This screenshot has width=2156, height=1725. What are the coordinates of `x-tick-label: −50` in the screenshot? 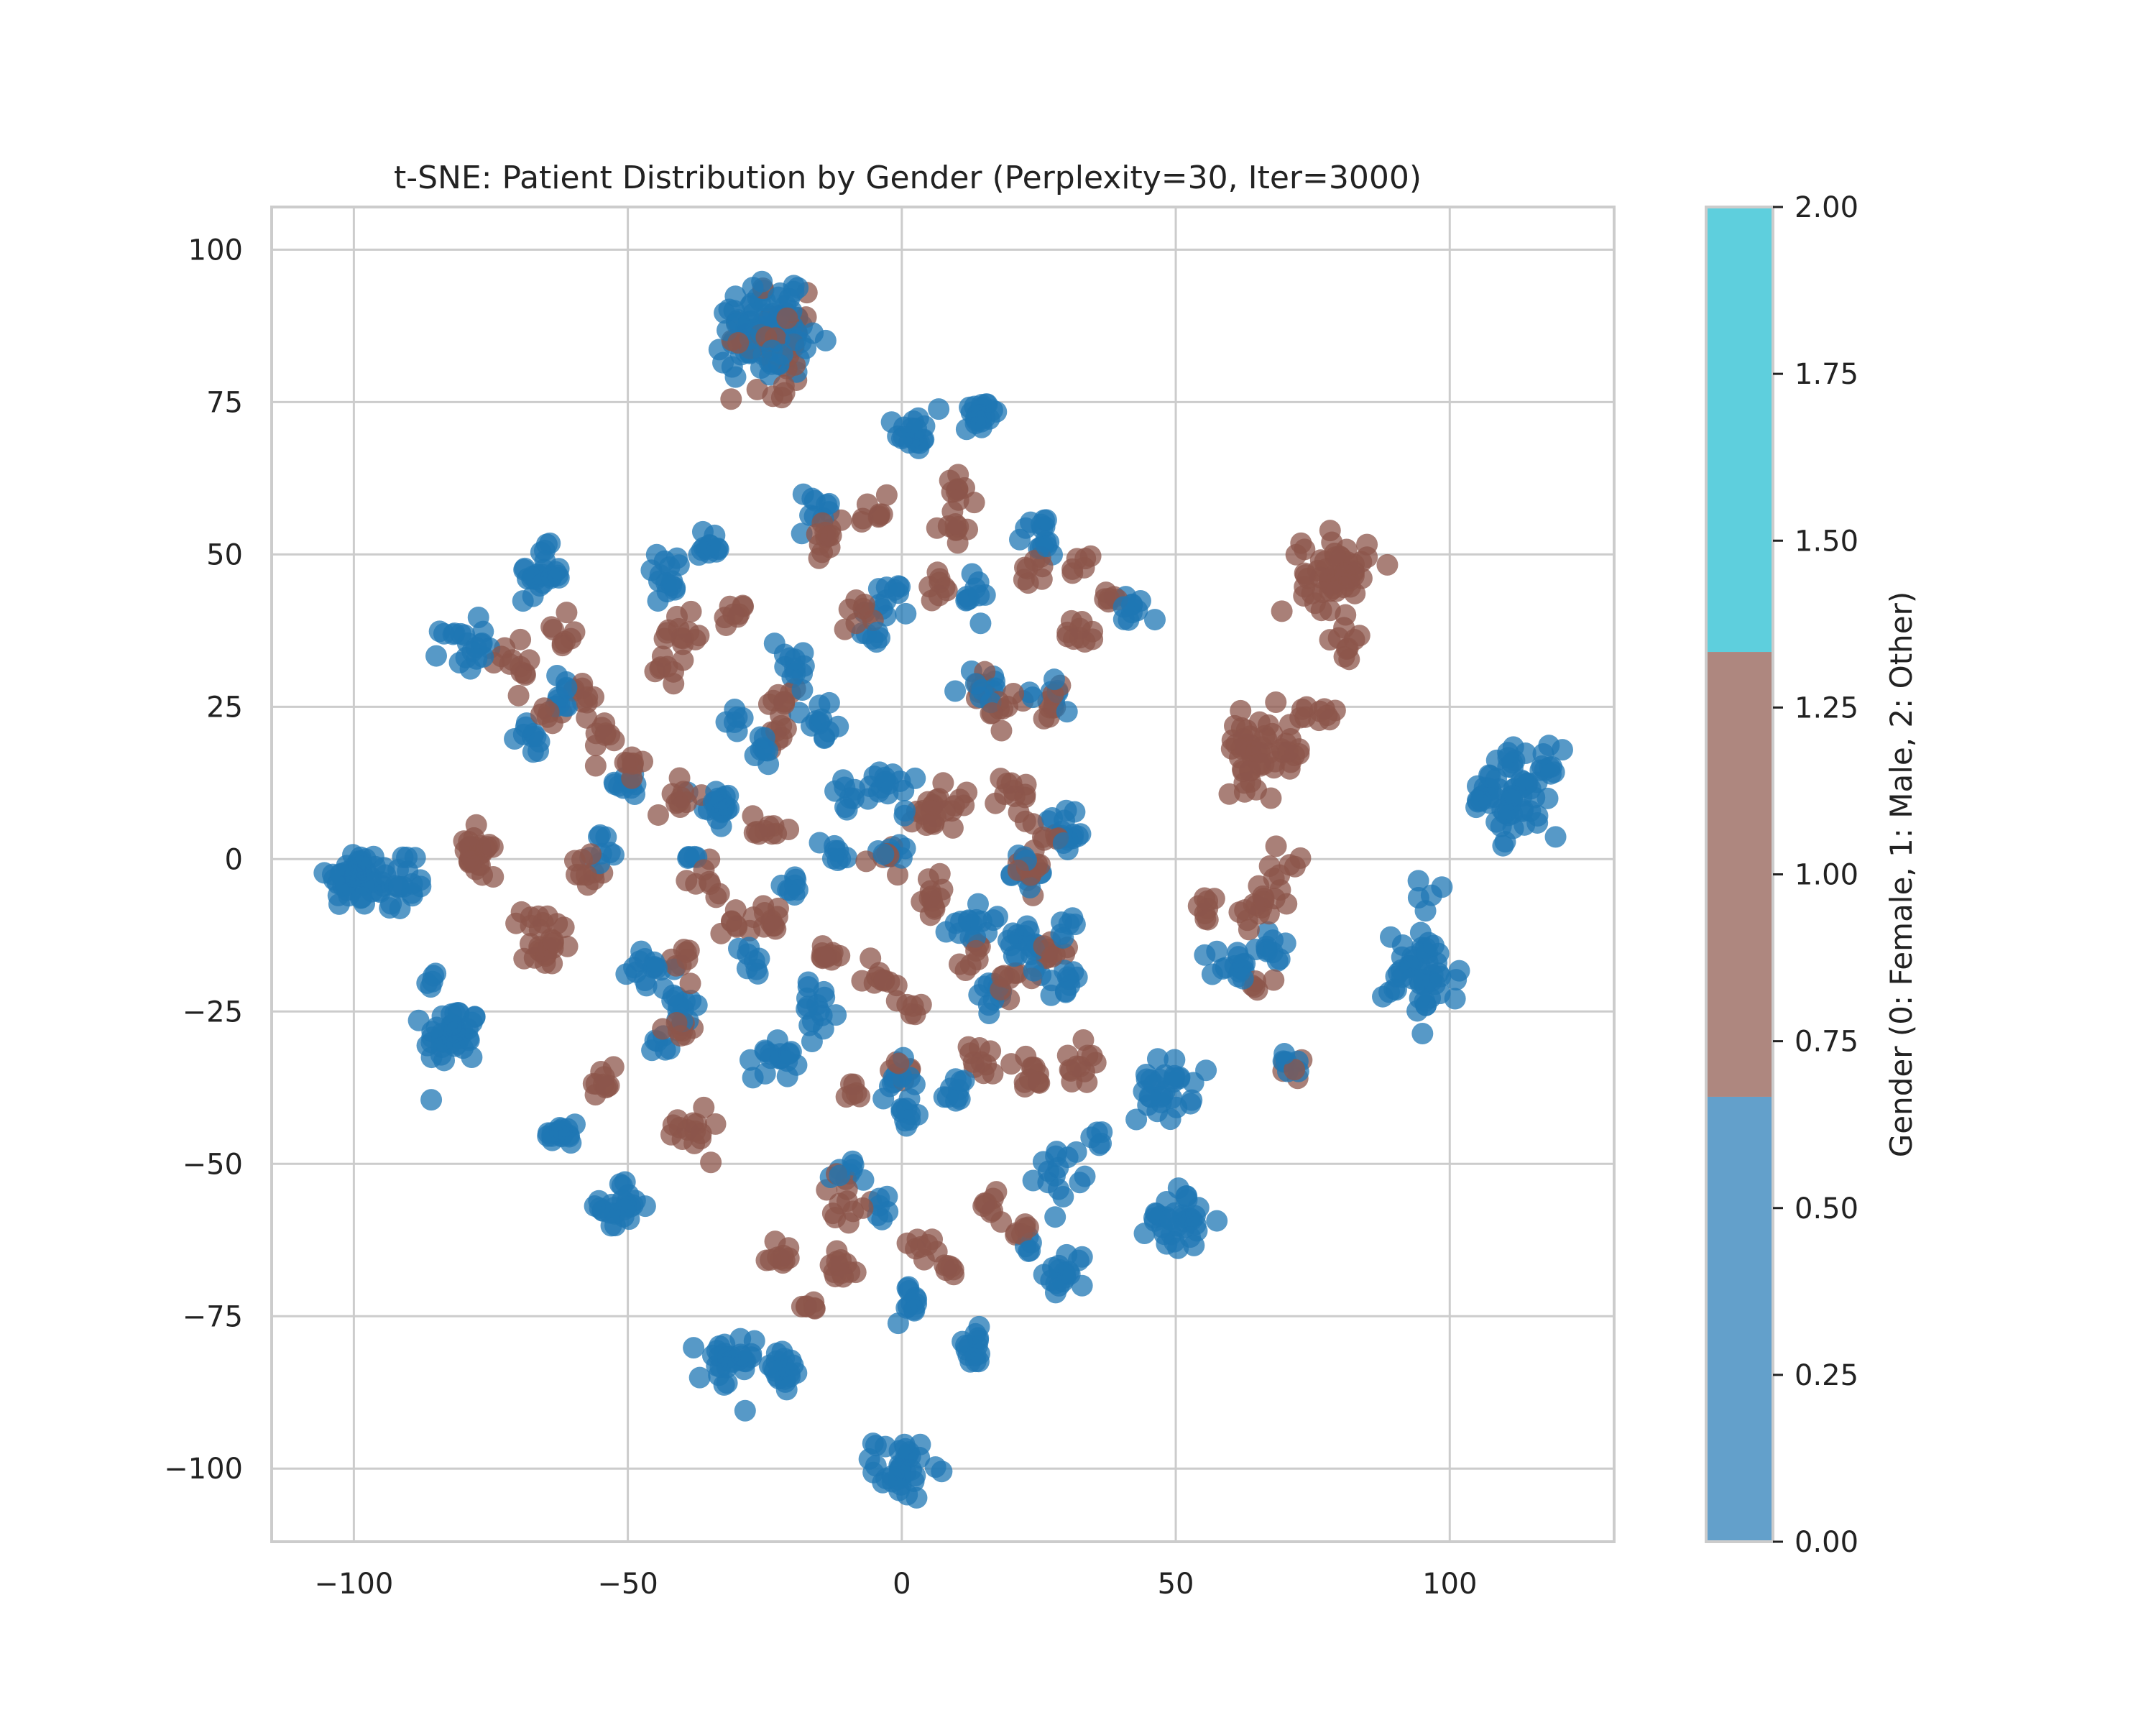 It's located at (627, 1584).